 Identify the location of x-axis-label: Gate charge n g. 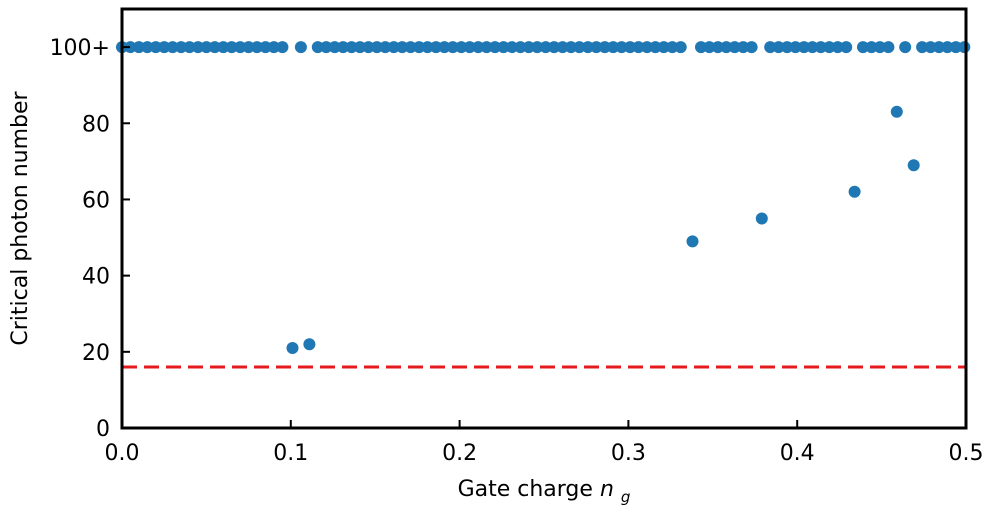
(544, 491).